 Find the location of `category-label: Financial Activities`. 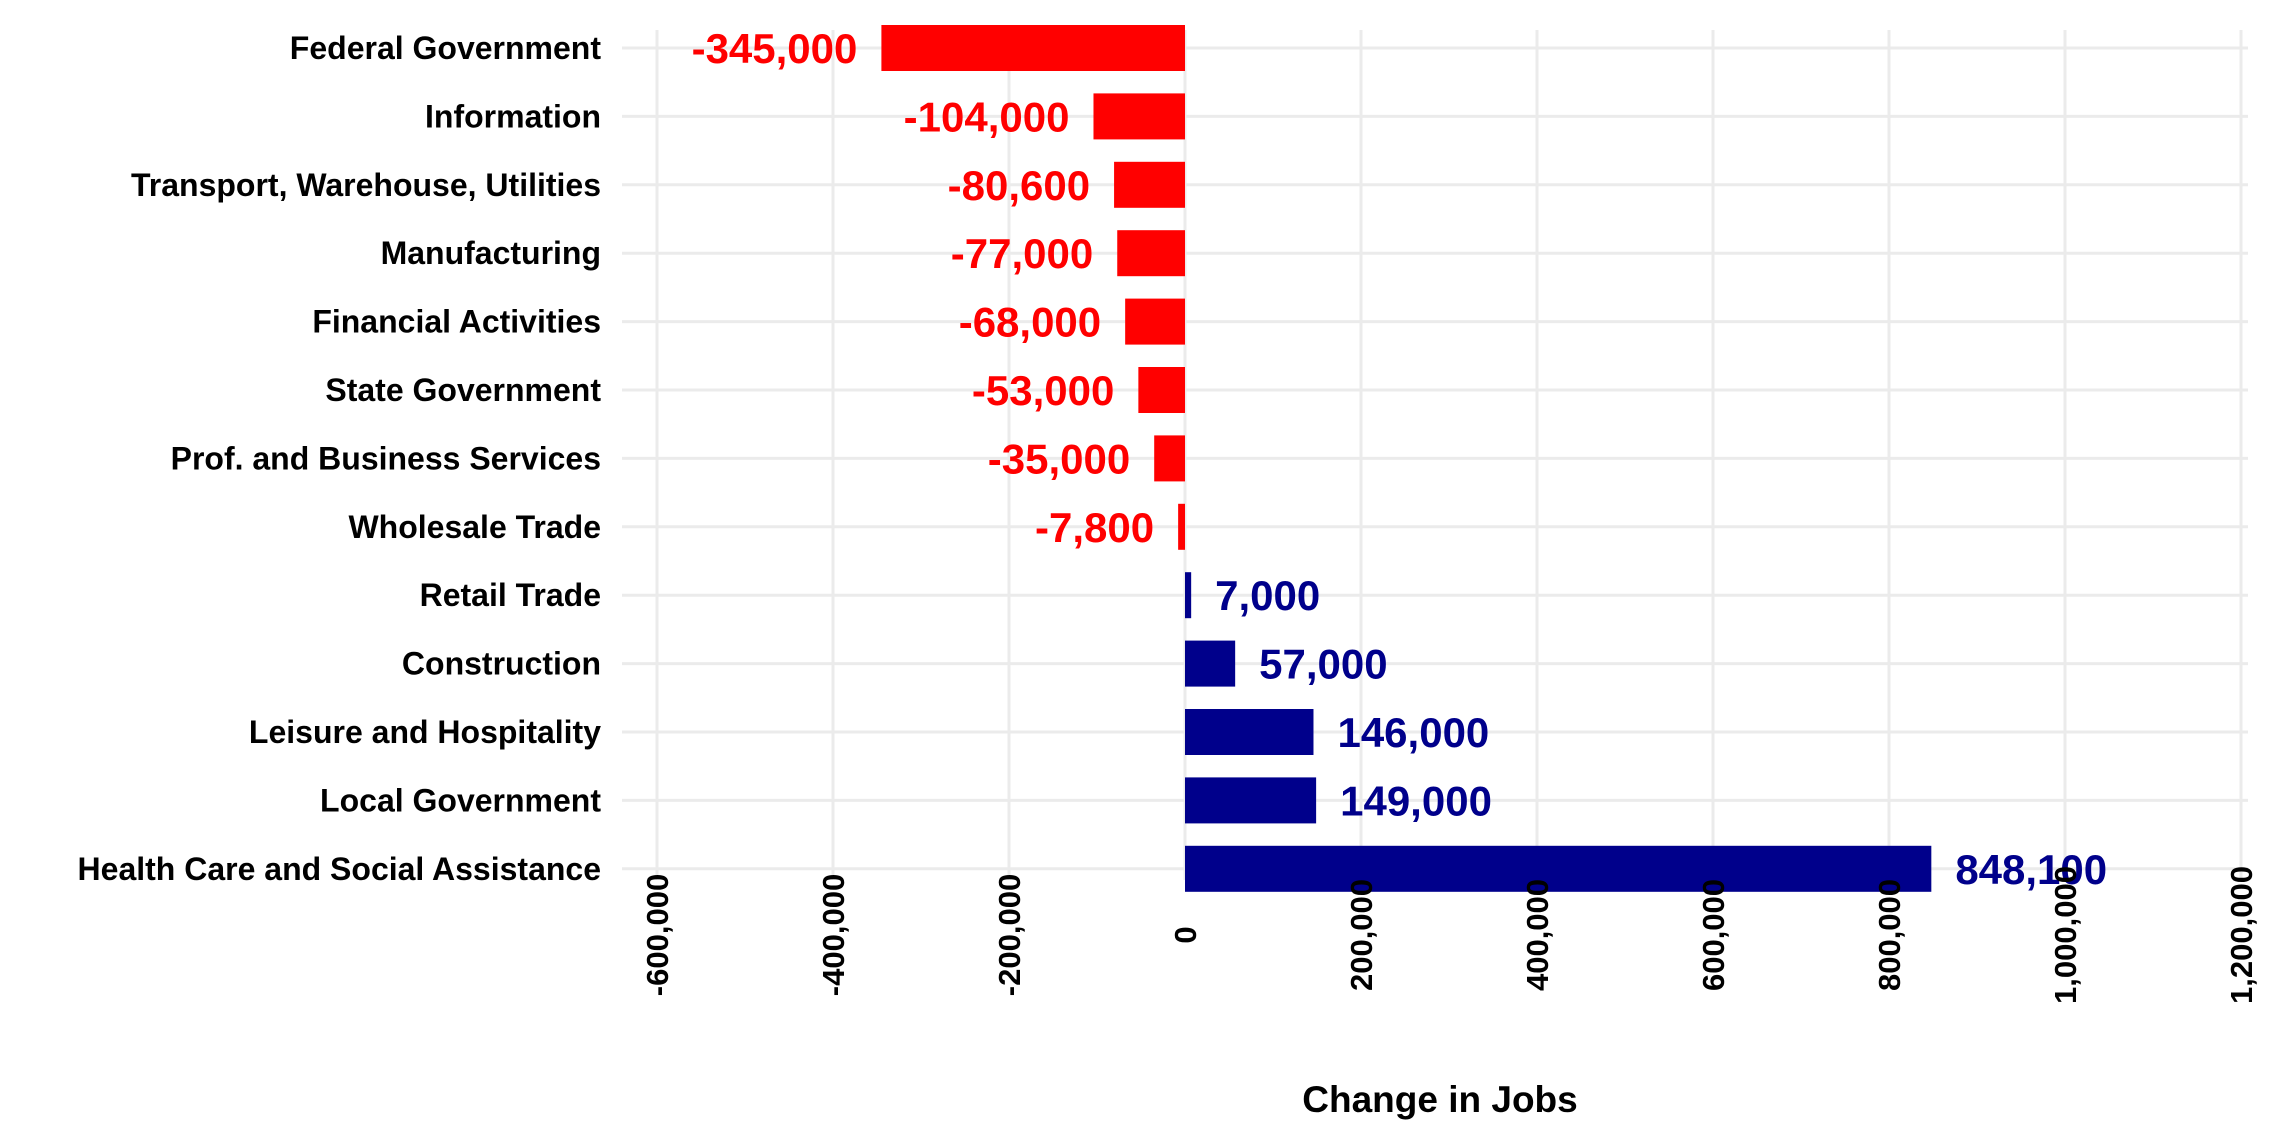

category-label: Financial Activities is located at coordinates (456, 322).